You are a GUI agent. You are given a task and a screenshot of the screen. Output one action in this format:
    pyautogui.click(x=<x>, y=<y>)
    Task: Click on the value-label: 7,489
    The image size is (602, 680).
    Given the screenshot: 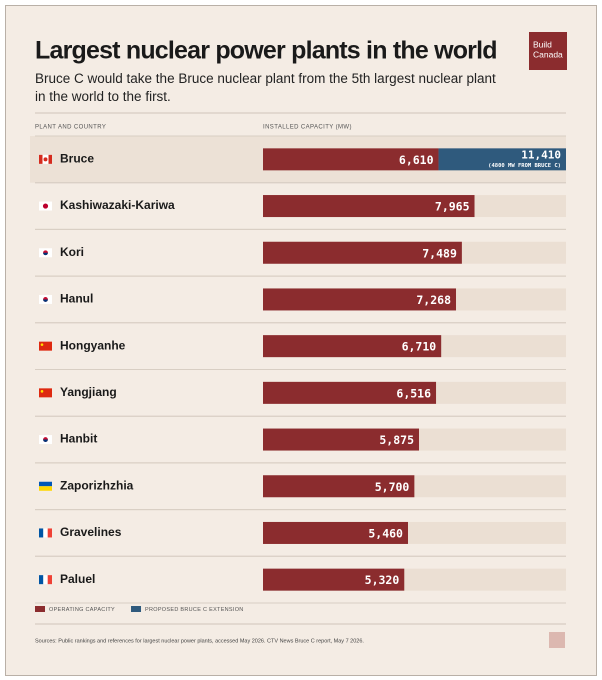 What is the action you would take?
    pyautogui.click(x=439, y=253)
    